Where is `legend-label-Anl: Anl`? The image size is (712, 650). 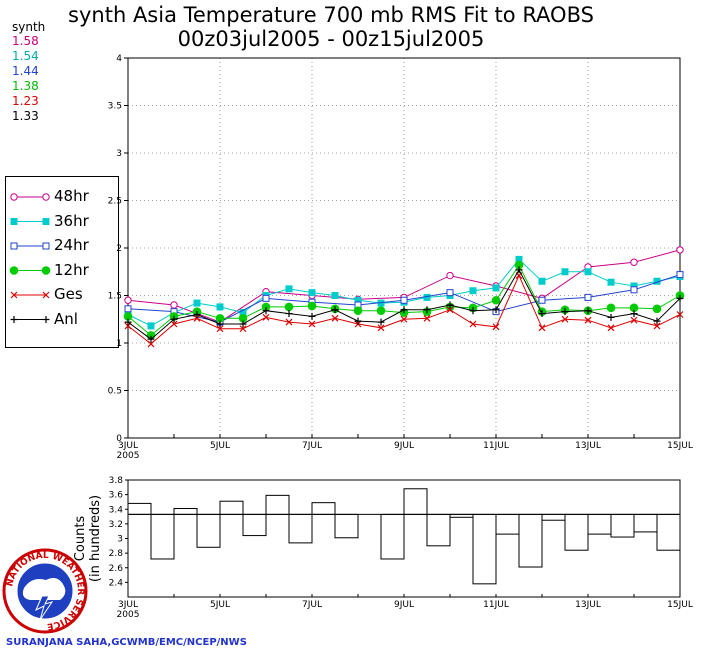
legend-label-Anl: Anl is located at coordinates (66, 318).